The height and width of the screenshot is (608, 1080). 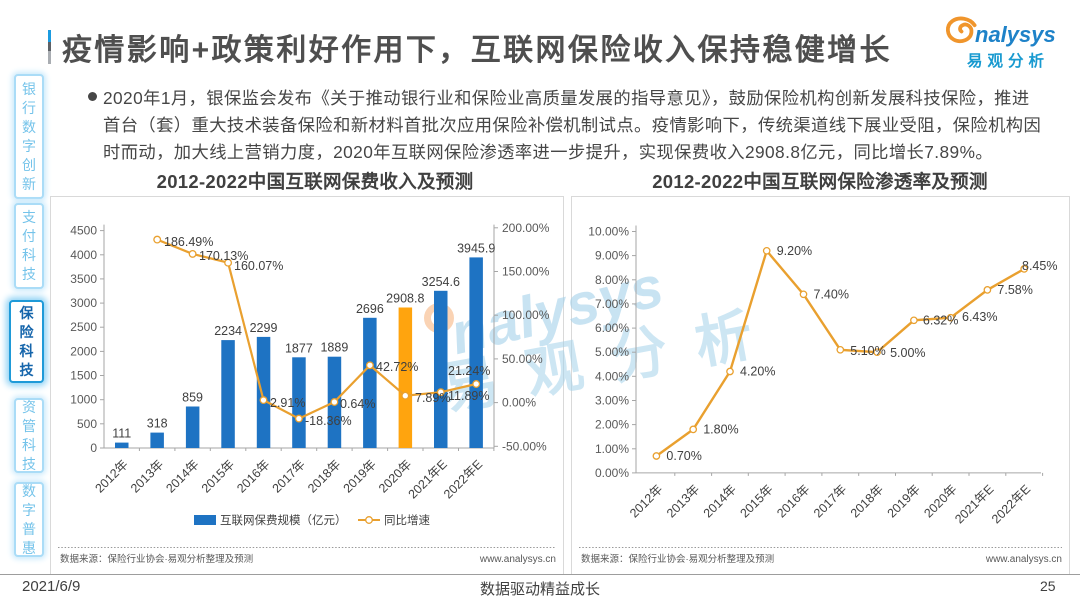 What do you see at coordinates (334, 348) in the screenshot?
I see `svg-text: 1889` at bounding box center [334, 348].